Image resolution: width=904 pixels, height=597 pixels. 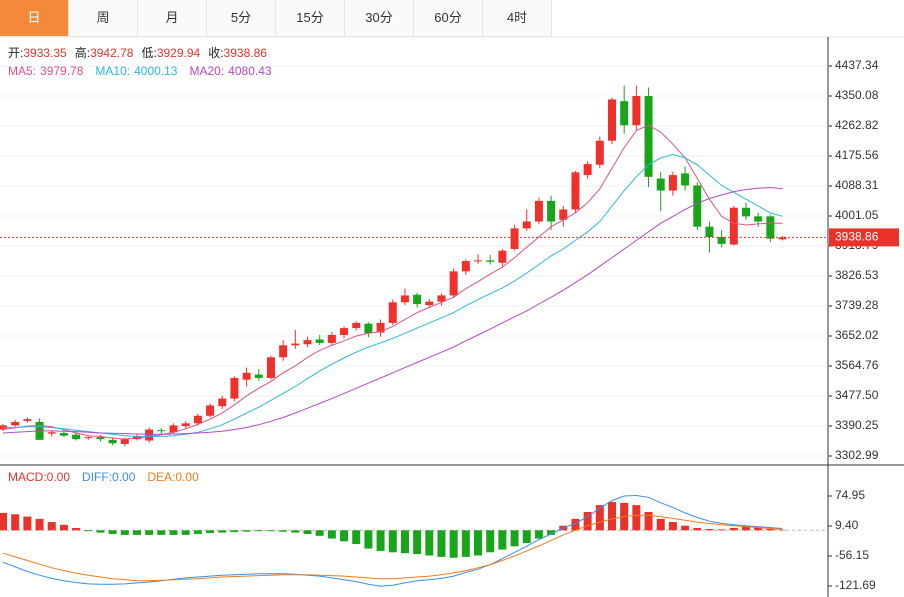 What do you see at coordinates (855, 585) in the screenshot?
I see `y-tick-label: -121.69` at bounding box center [855, 585].